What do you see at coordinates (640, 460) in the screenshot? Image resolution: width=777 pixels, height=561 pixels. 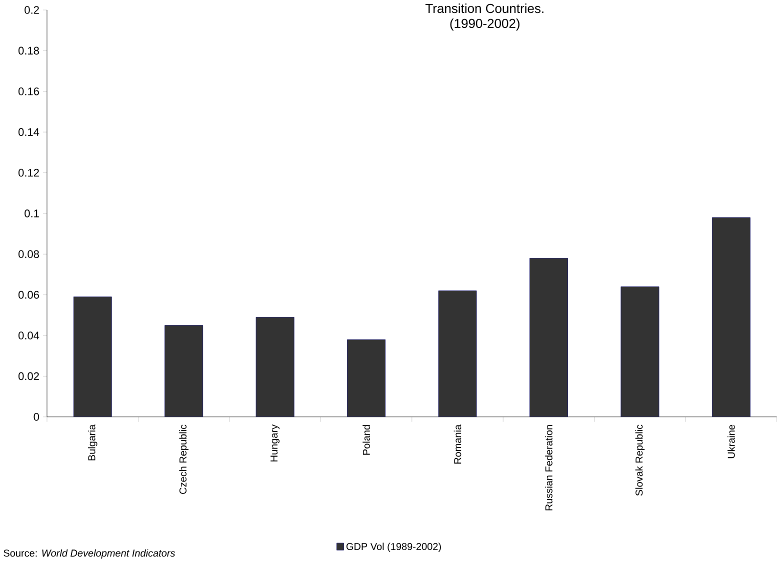 I see `x-tick-label: Slovak Republic` at bounding box center [640, 460].